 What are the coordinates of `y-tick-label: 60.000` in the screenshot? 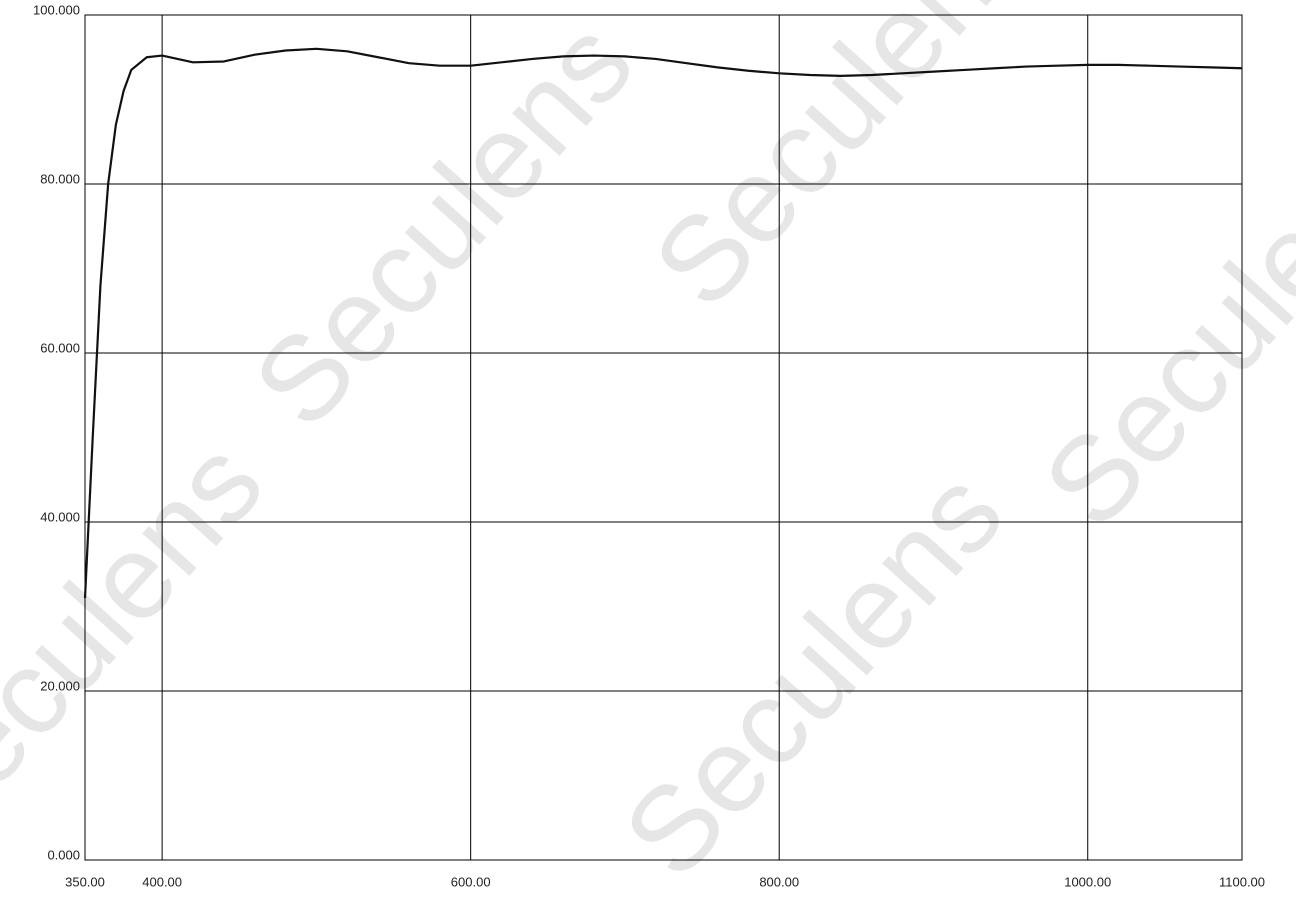 It's located at (60, 347).